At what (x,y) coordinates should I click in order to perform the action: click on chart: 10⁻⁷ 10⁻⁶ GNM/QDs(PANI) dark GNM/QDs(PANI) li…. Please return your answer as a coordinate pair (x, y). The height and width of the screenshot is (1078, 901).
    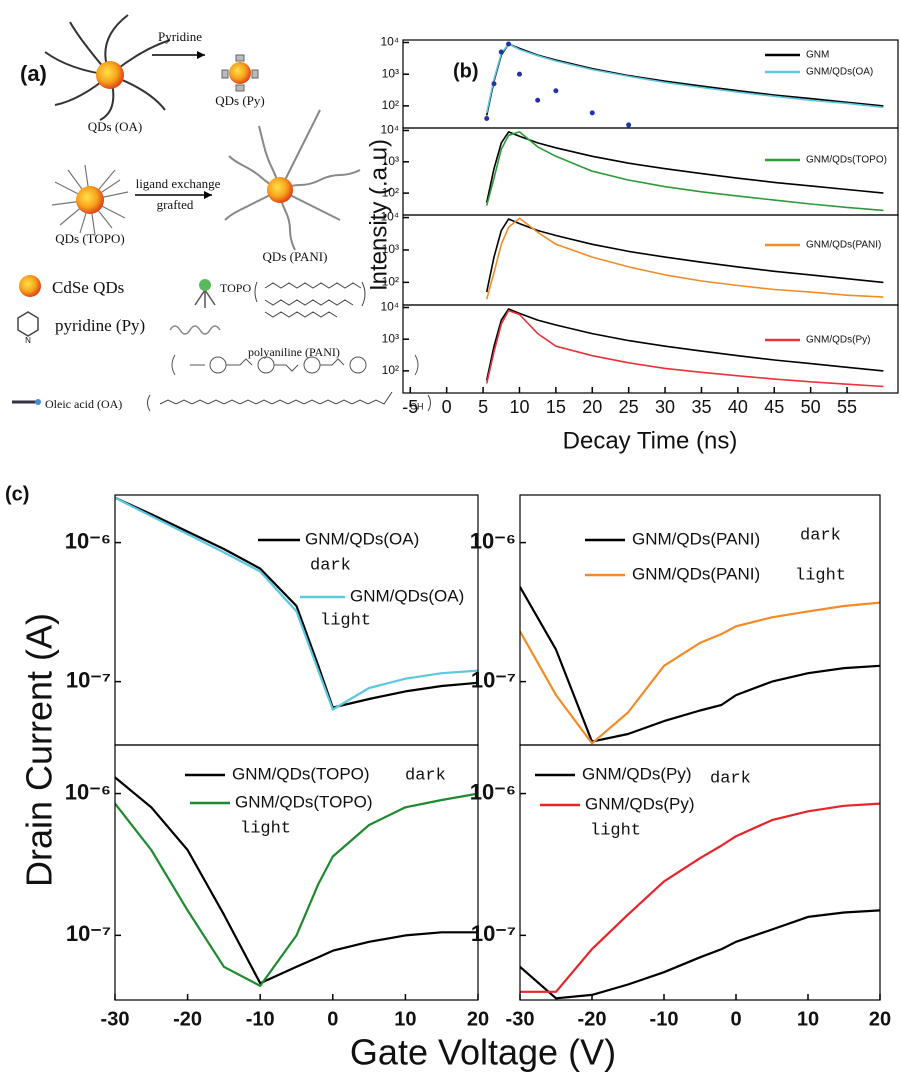
    Looking at the image, I should click on (675, 620).